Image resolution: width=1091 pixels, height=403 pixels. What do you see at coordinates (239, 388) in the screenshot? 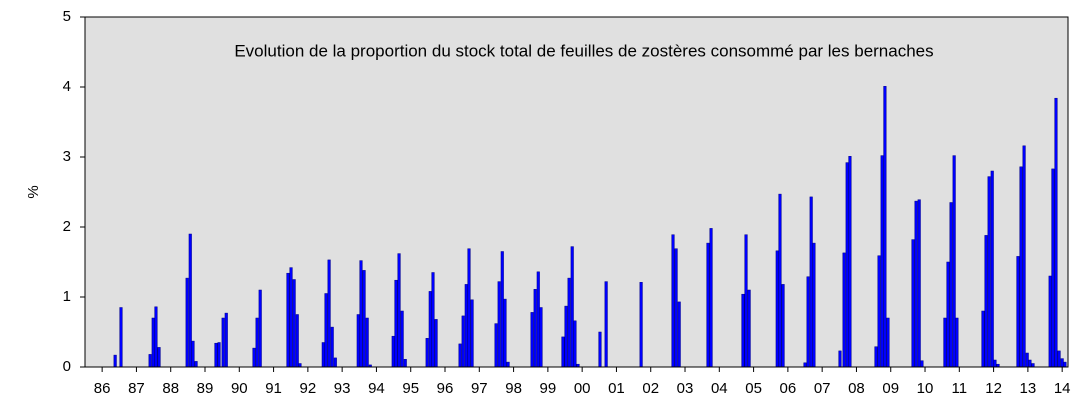
I see `x-tick-label: 90` at bounding box center [239, 388].